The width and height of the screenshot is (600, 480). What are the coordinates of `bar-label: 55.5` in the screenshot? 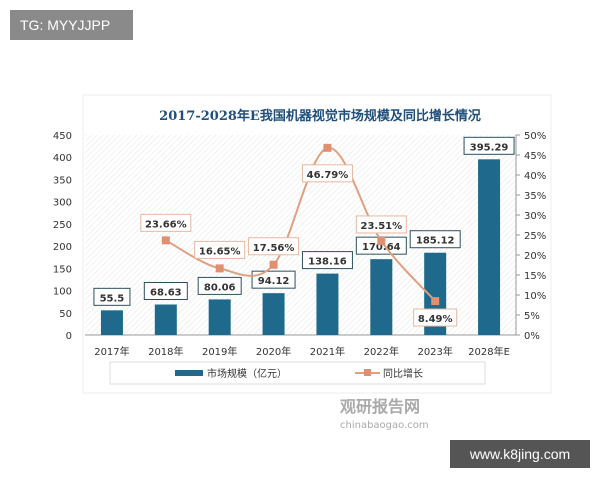 It's located at (112, 298).